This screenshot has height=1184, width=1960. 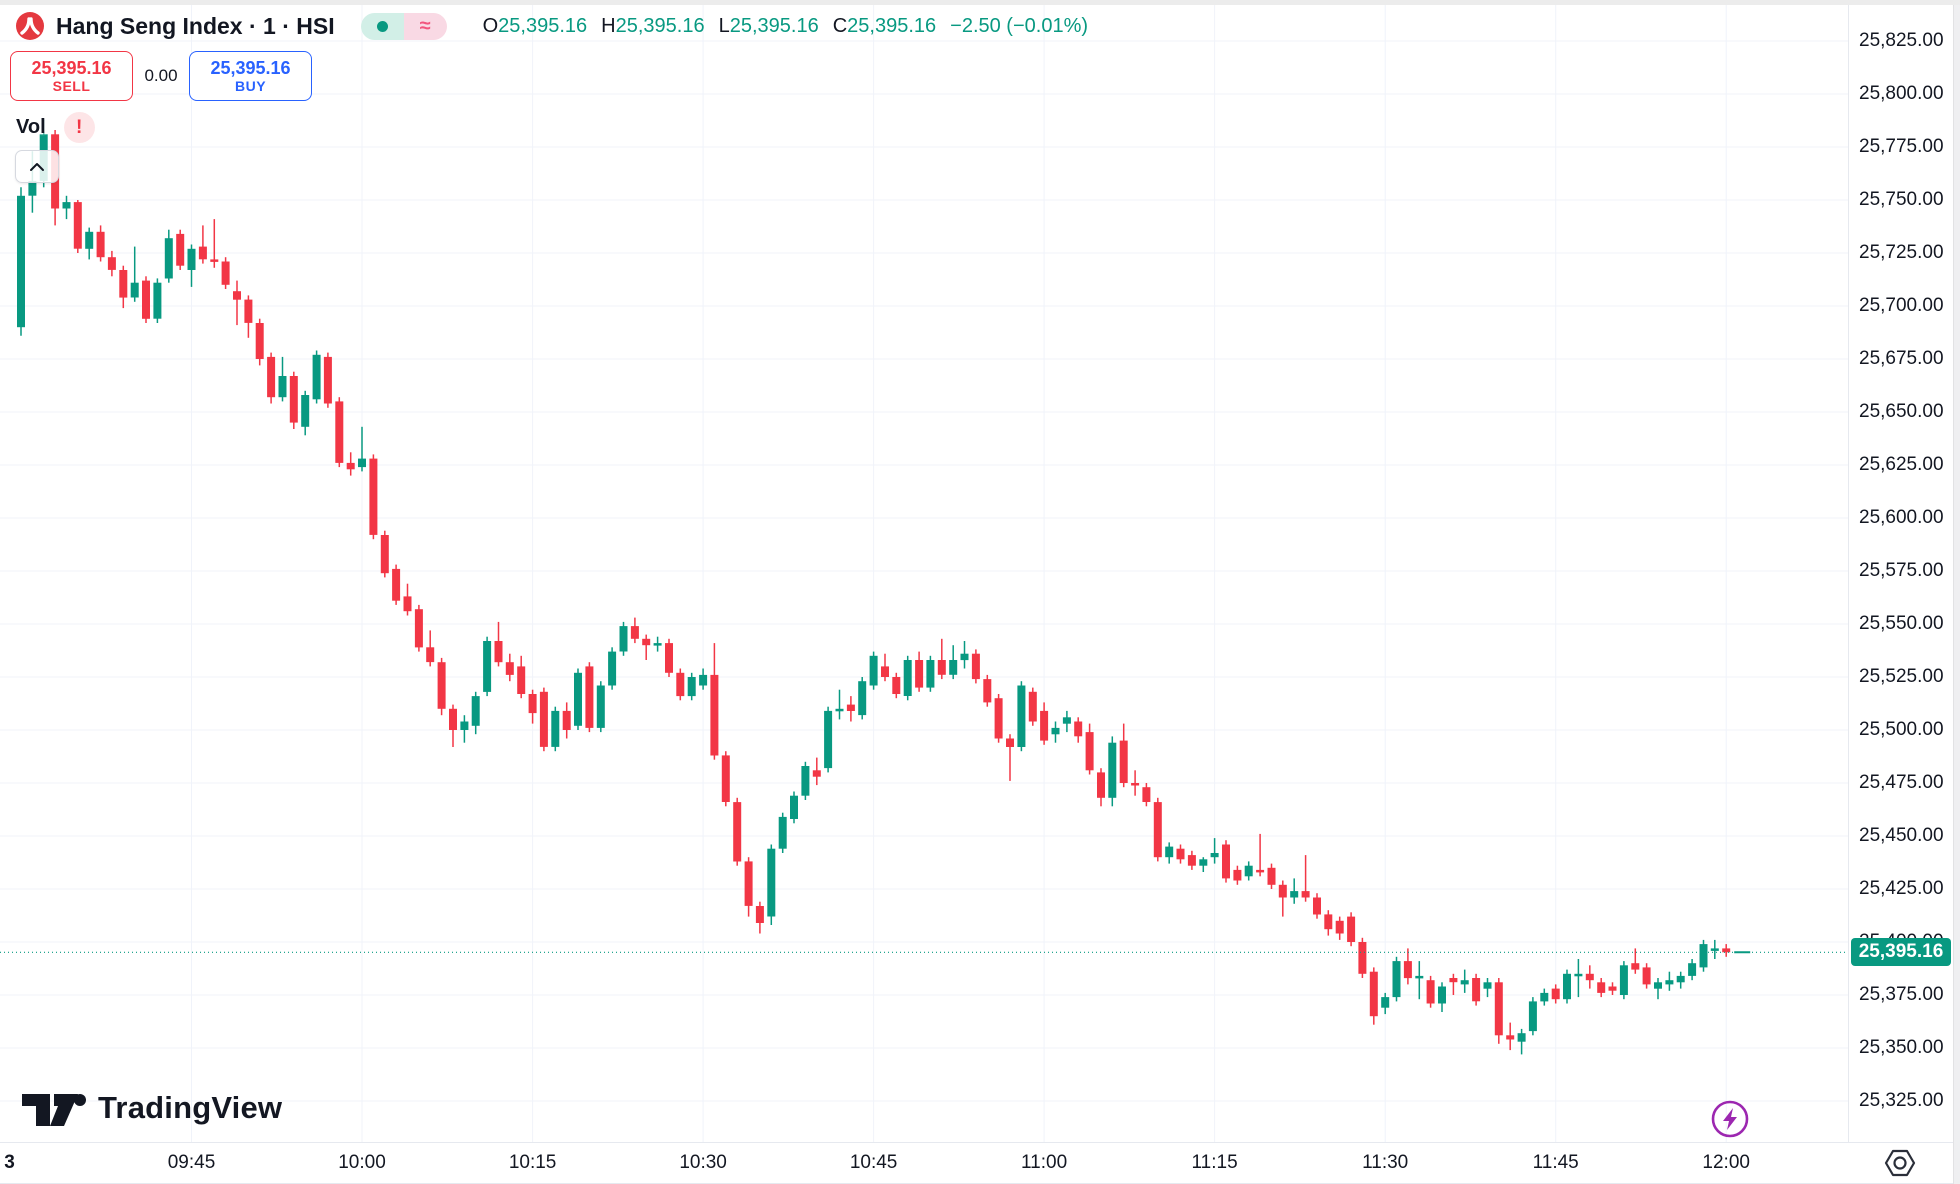 What do you see at coordinates (980, 2) in the screenshot?
I see `window-top-edge` at bounding box center [980, 2].